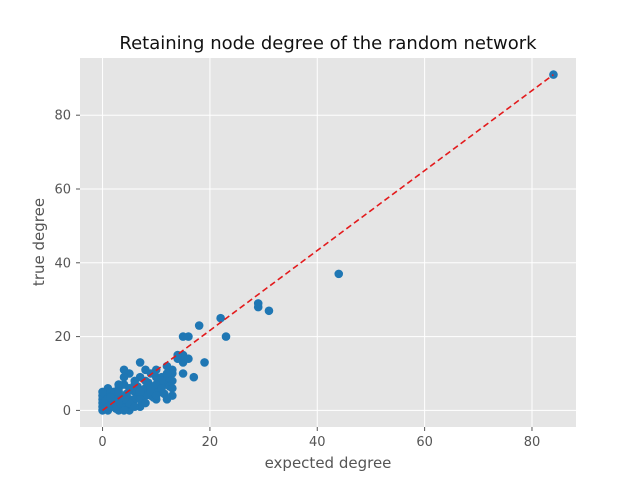 The height and width of the screenshot is (480, 640). What do you see at coordinates (424, 442) in the screenshot?
I see `x-tick-label: 60` at bounding box center [424, 442].